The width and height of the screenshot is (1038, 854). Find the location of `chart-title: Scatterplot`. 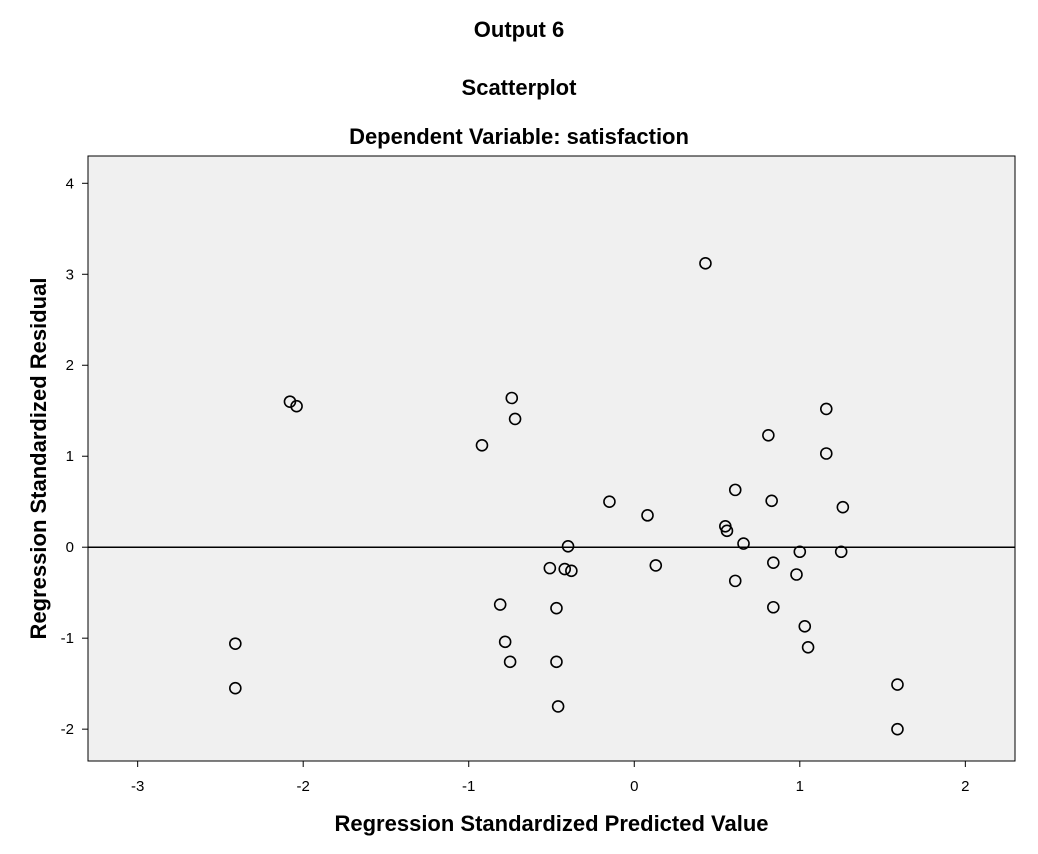

chart-title: Scatterplot is located at coordinates (519, 87).